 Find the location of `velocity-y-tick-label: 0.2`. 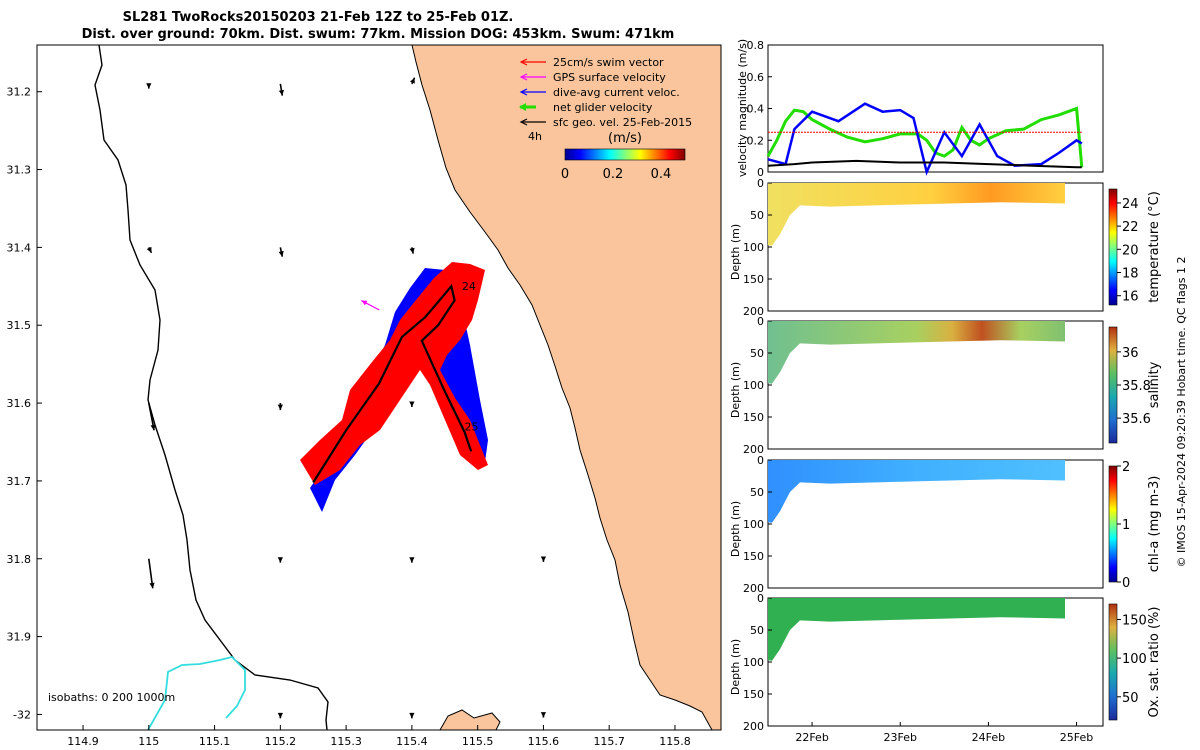

velocity-y-tick-label: 0.2 is located at coordinates (756, 140).